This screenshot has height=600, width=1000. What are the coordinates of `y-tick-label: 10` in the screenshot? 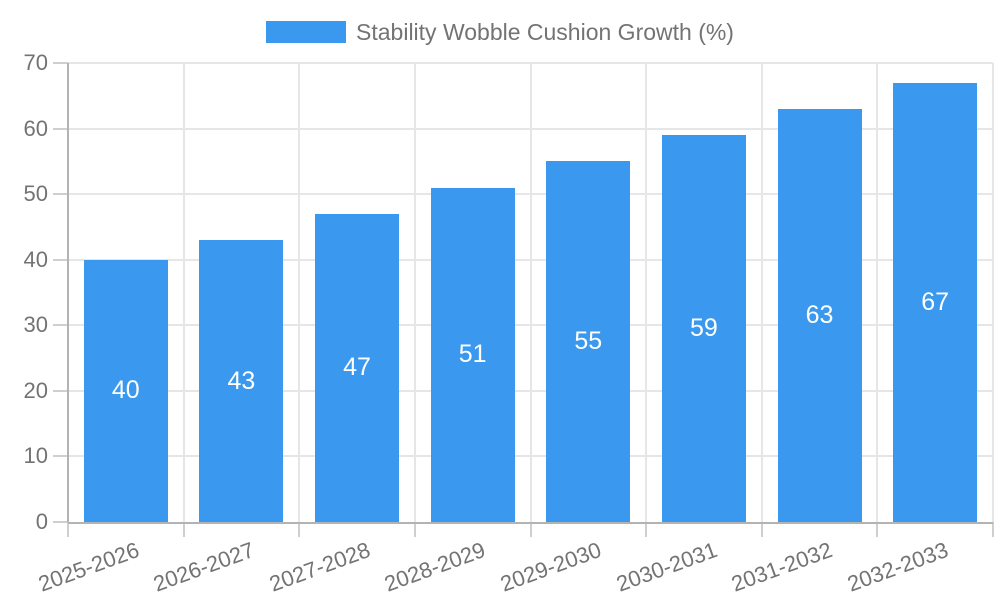 It's located at (35, 456).